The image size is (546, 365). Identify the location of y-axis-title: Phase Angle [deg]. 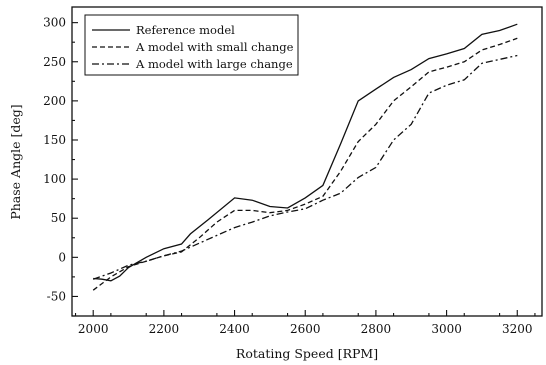
(15, 161).